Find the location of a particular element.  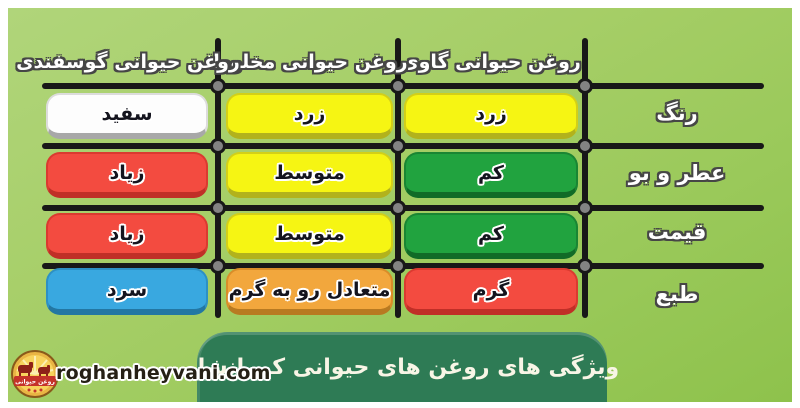

roghanheyvani-logo-icon: روغن حیوانی is located at coordinates (35, 374).